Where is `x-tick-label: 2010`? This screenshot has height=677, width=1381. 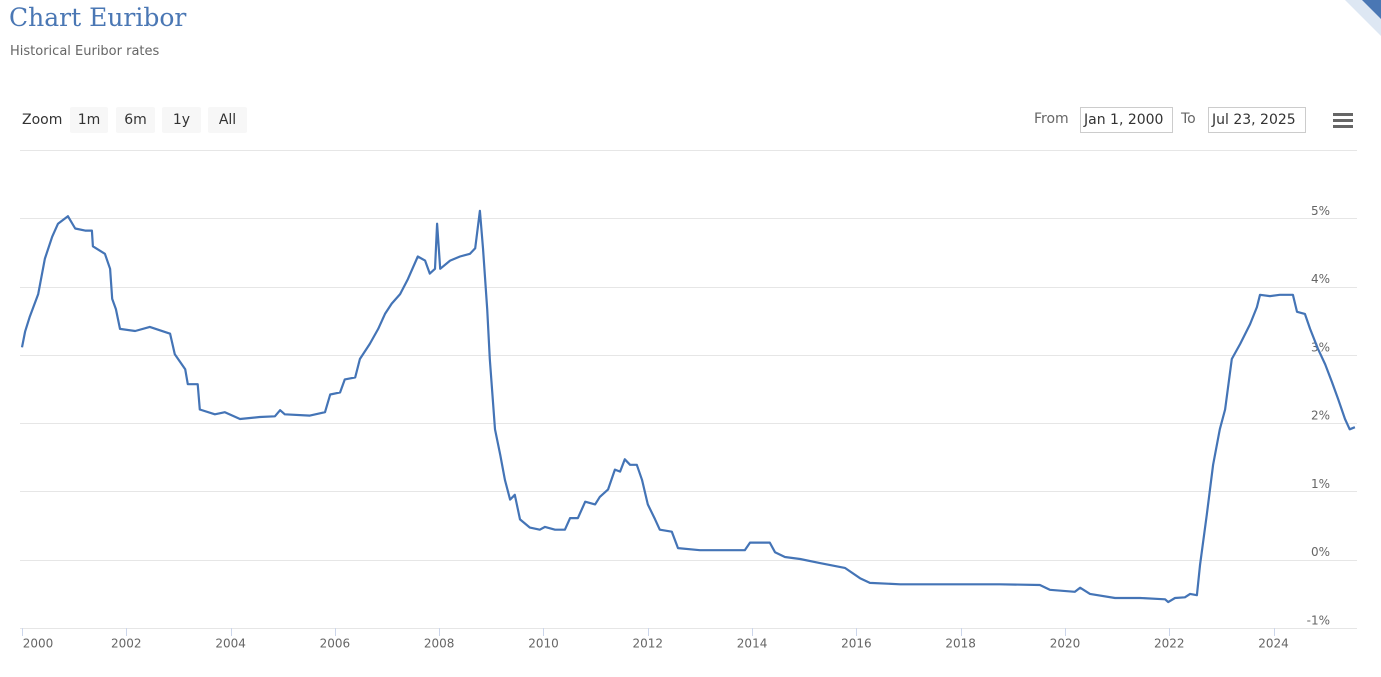 x-tick-label: 2010 is located at coordinates (543, 644).